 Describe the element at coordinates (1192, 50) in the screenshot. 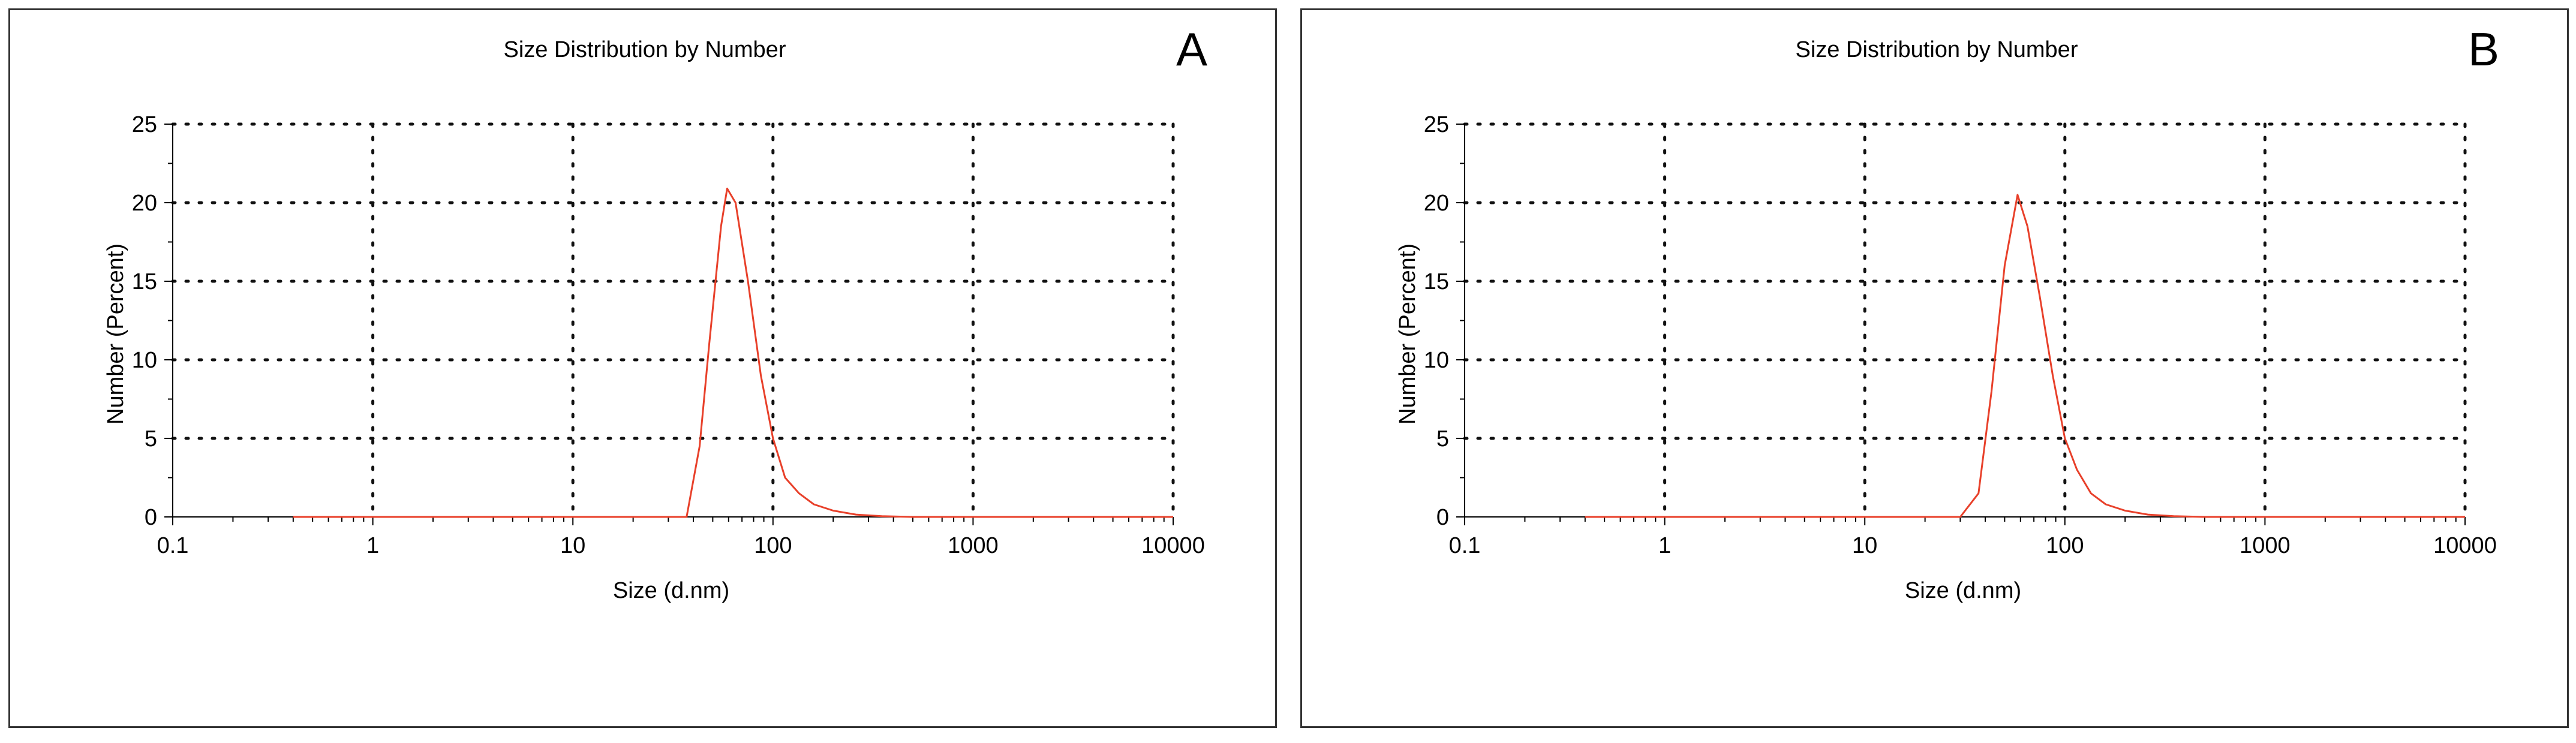

I see `panel-label: A` at that location.